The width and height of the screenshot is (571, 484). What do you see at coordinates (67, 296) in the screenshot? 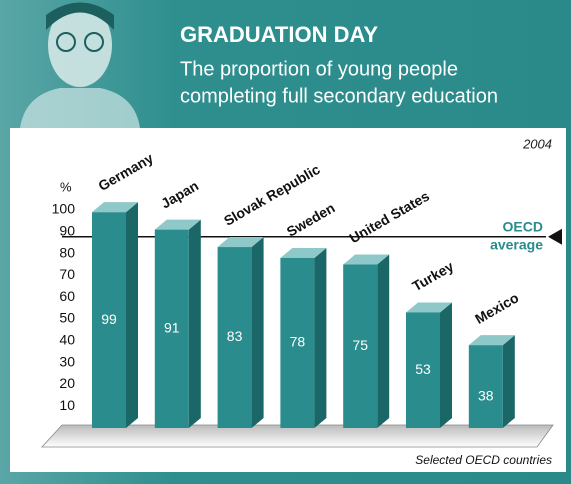
I see `y-tick-label: 60` at bounding box center [67, 296].